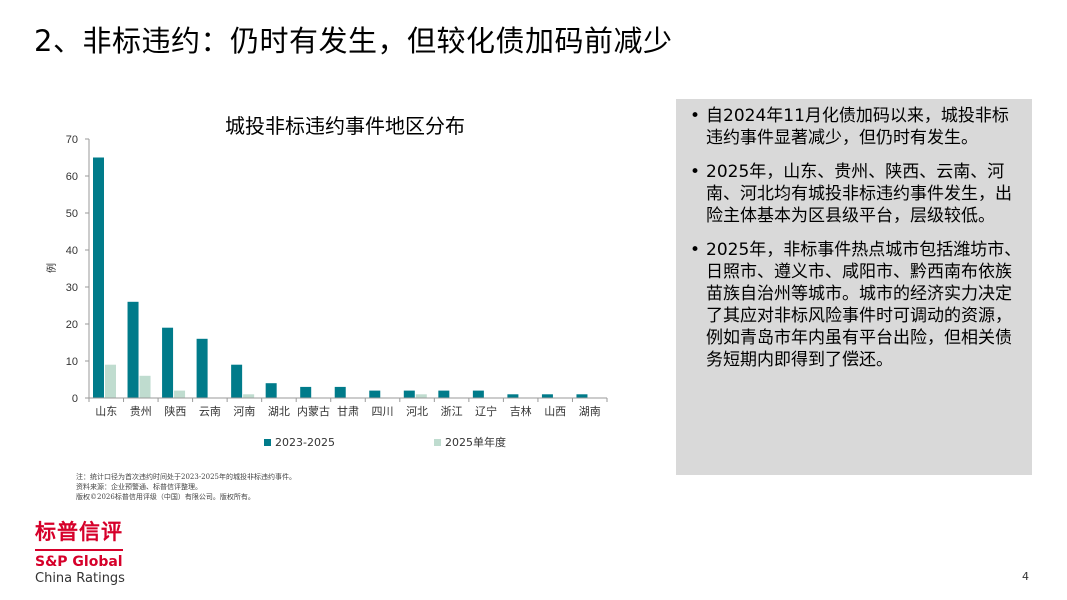  Describe the element at coordinates (486, 411) in the screenshot. I see `x-tick-label: 辽宁` at that location.